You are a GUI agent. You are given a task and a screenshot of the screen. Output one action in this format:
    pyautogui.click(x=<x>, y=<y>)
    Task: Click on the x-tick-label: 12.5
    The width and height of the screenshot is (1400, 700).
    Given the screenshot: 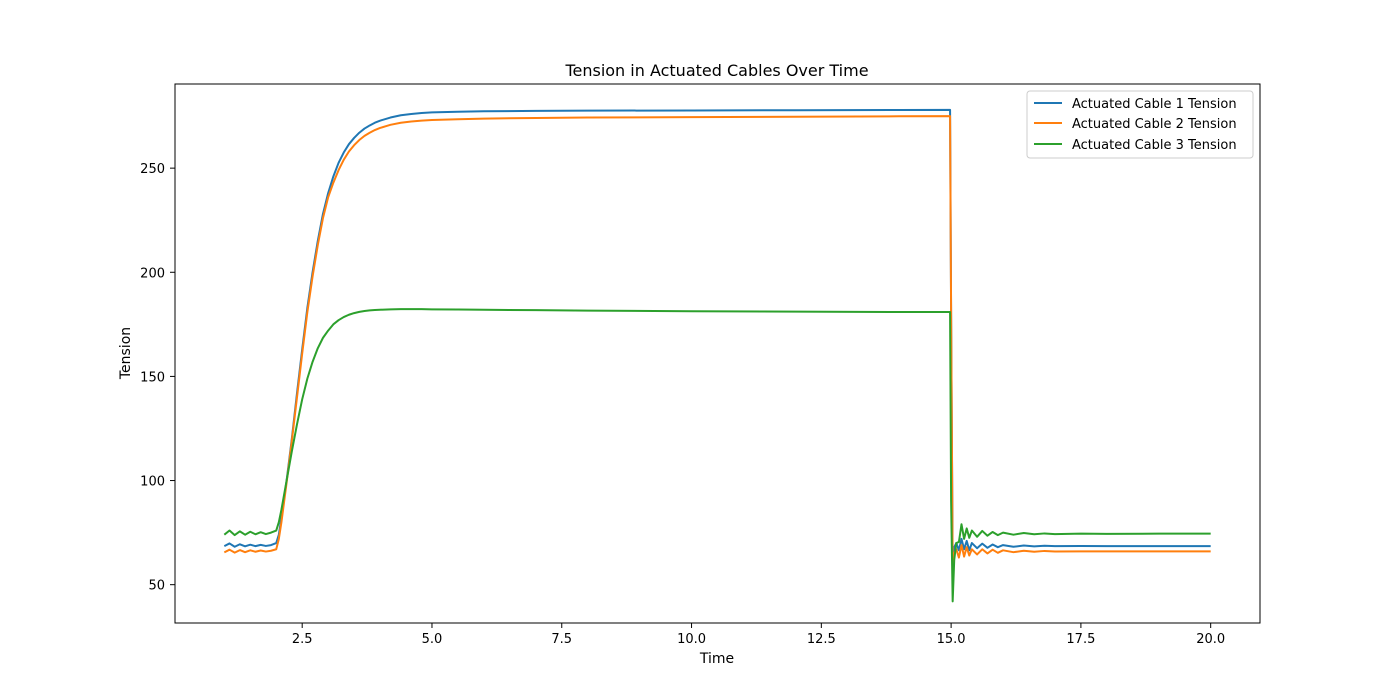 What is the action you would take?
    pyautogui.click(x=821, y=639)
    